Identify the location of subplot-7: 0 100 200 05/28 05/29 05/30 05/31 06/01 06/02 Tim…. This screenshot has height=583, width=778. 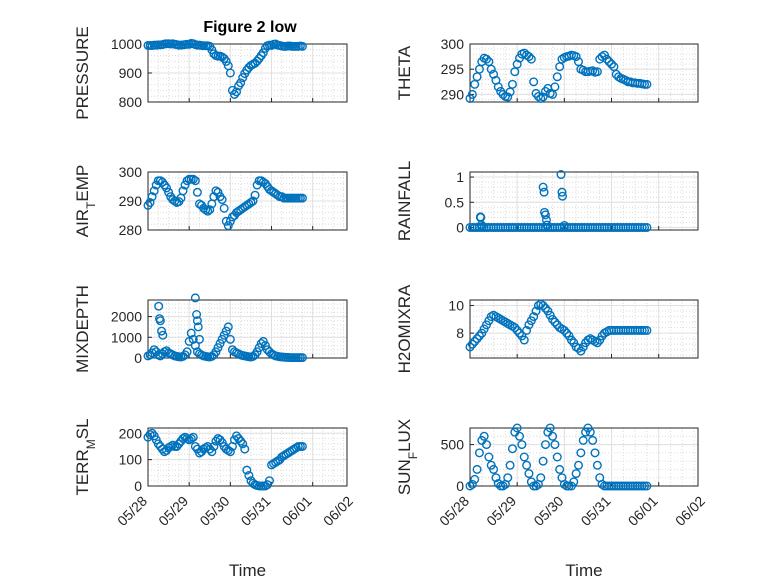
(214, 499).